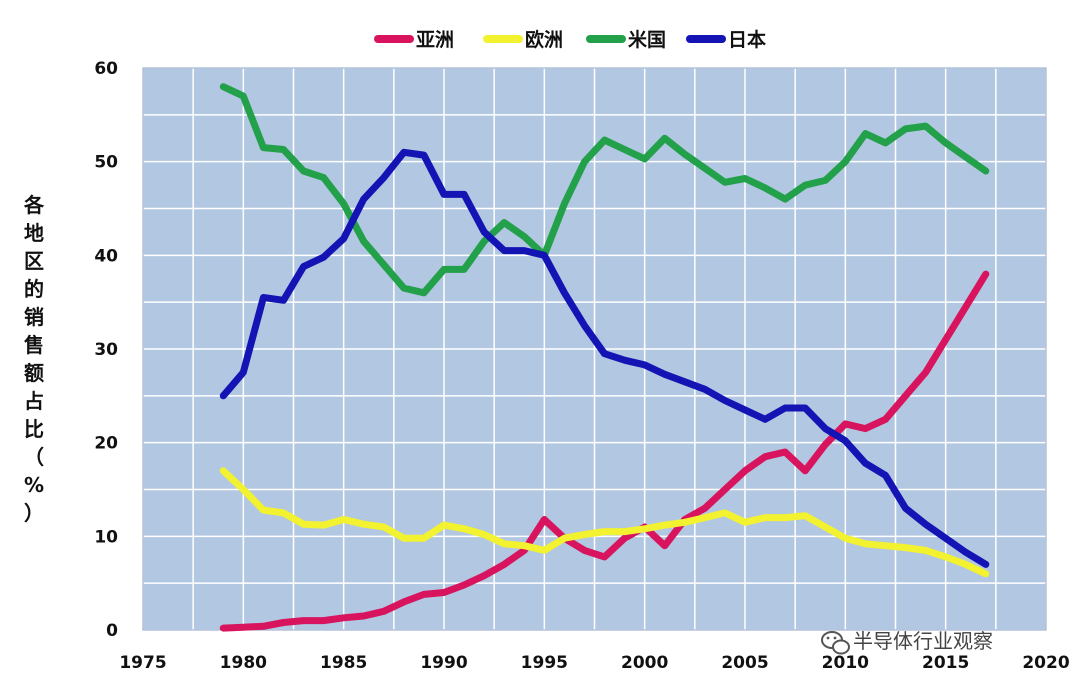  What do you see at coordinates (604, 522) in the screenshot?
I see `series-line-欧洲` at bounding box center [604, 522].